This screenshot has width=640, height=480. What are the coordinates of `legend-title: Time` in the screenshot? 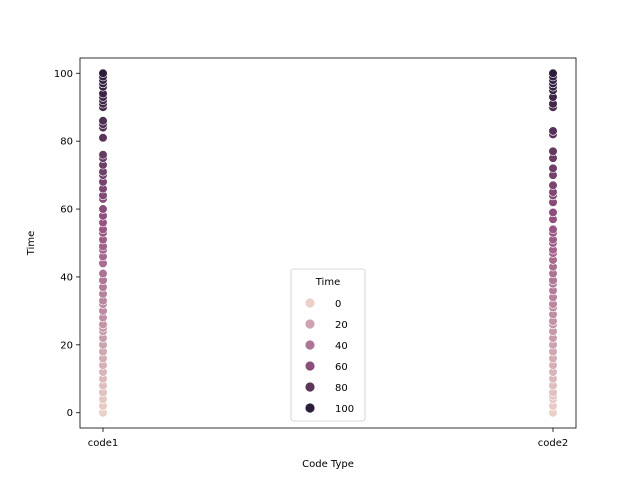 It's located at (327, 282).